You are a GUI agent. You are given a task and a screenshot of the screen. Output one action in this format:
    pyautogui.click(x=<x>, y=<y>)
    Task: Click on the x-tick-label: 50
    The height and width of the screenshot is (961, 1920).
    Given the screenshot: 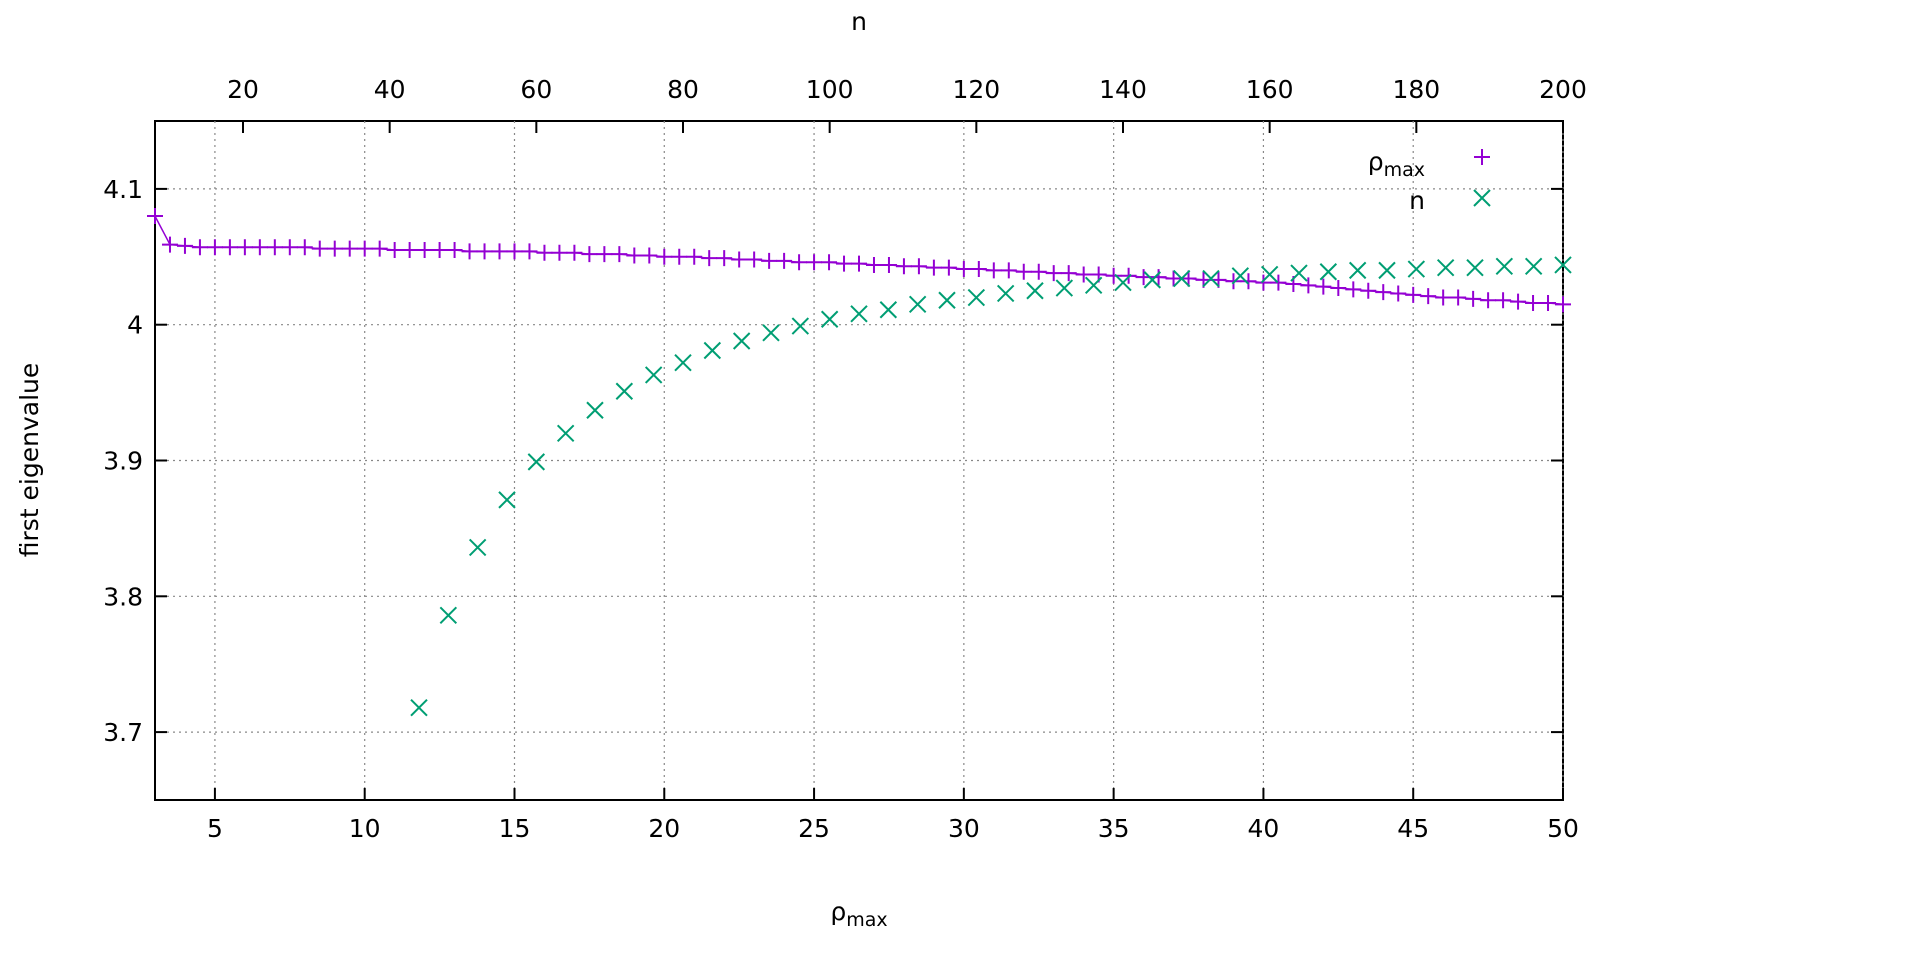 What is the action you would take?
    pyautogui.click(x=1563, y=828)
    